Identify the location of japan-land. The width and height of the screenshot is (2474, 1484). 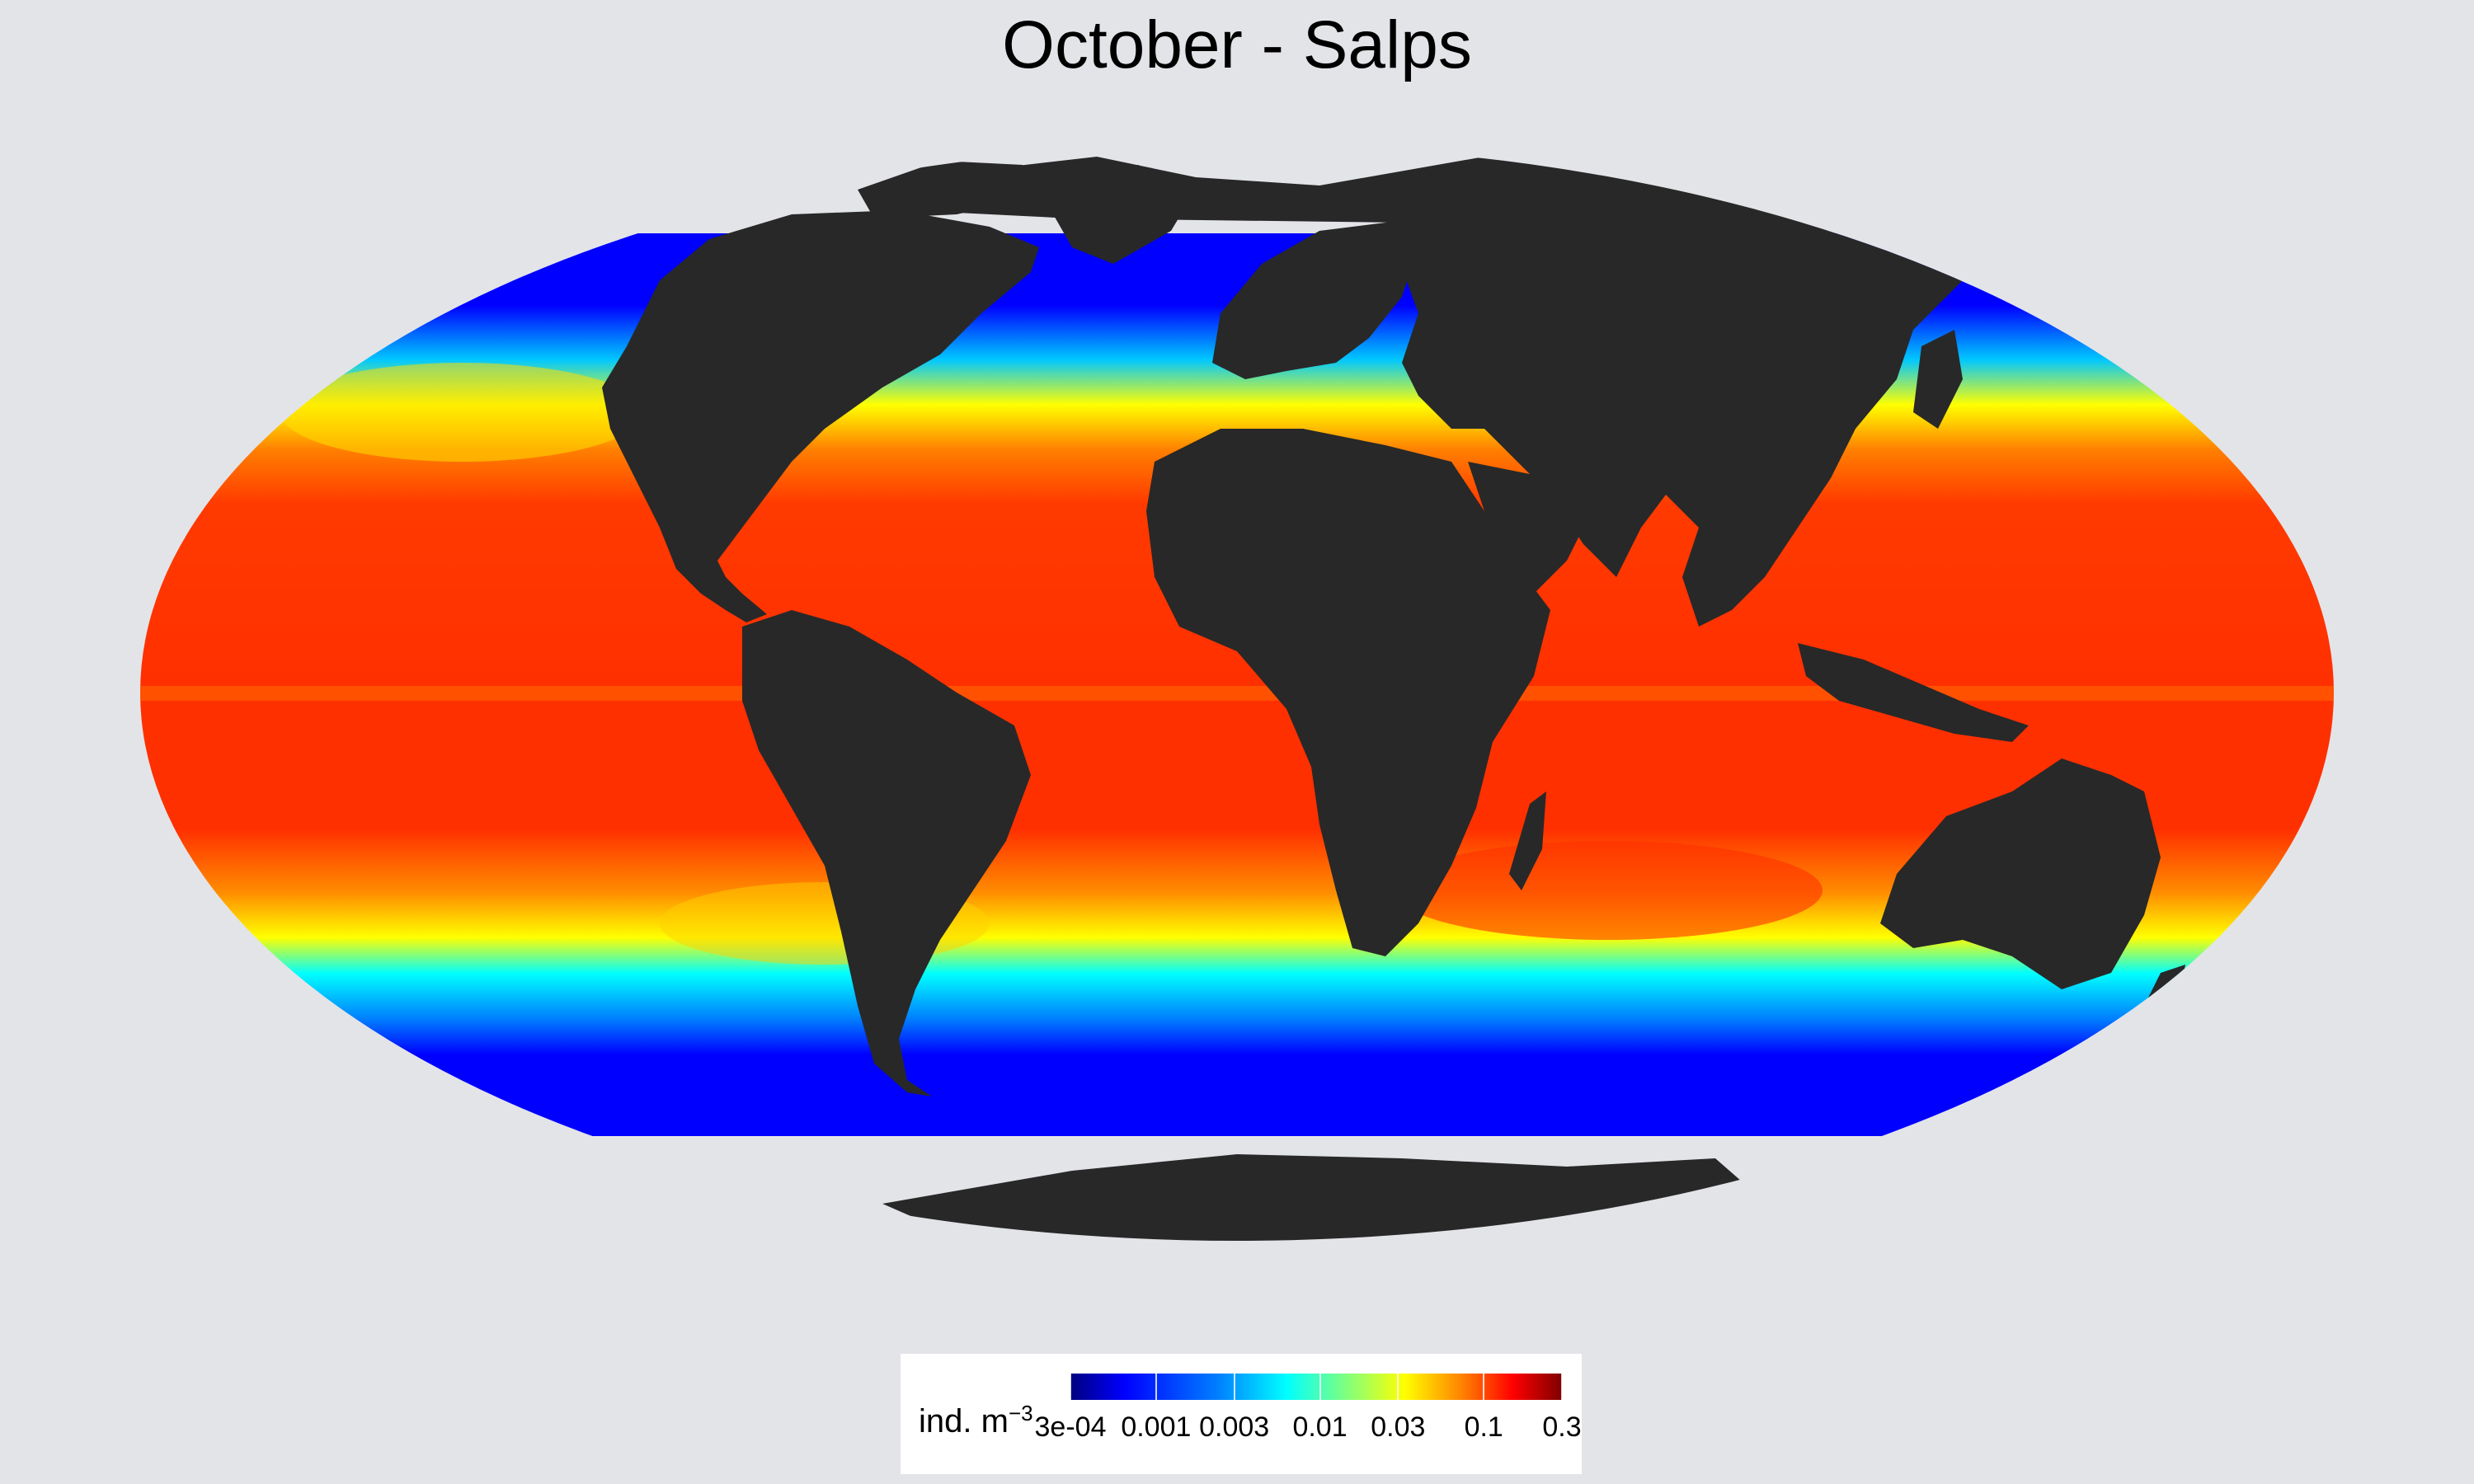
(1938, 379).